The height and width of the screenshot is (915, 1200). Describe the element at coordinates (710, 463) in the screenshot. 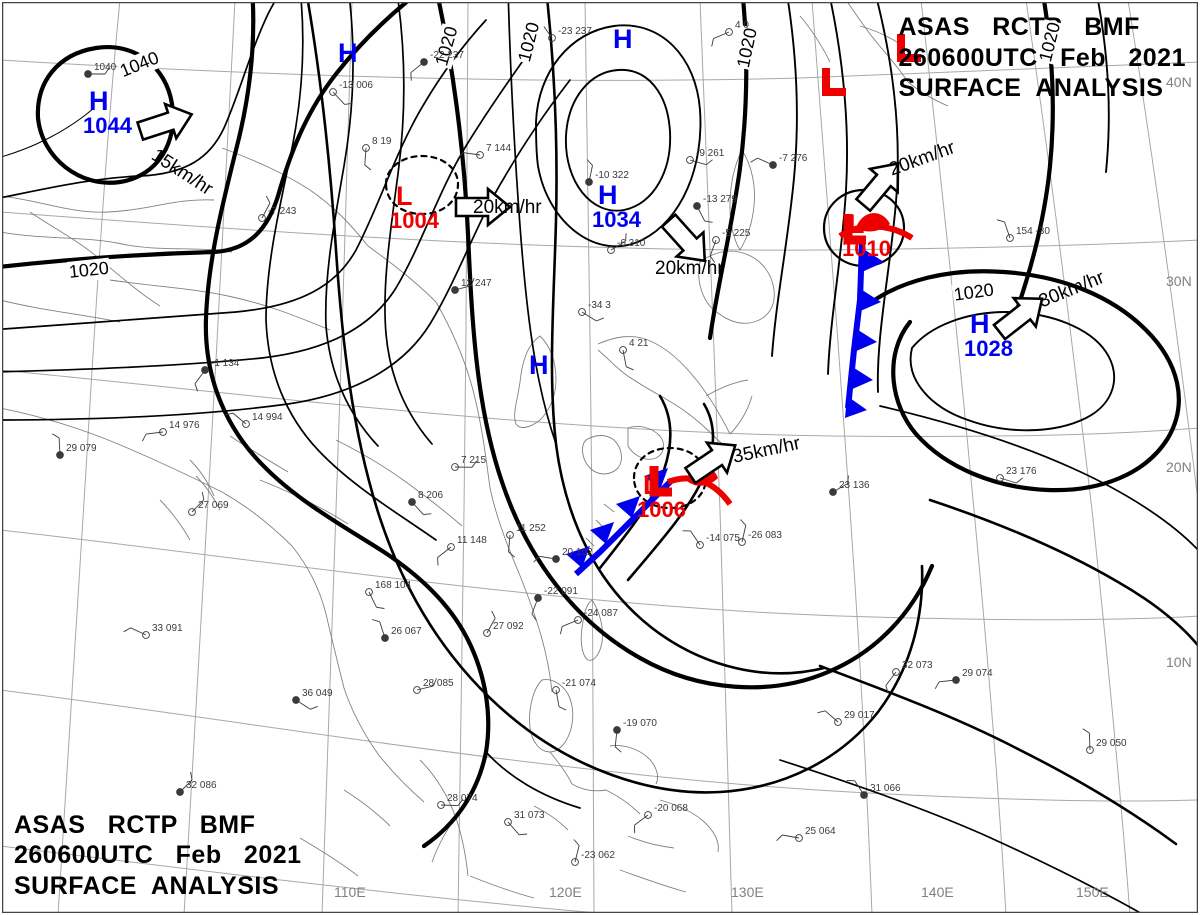

I see `motion-arrow-35kmhr` at that location.